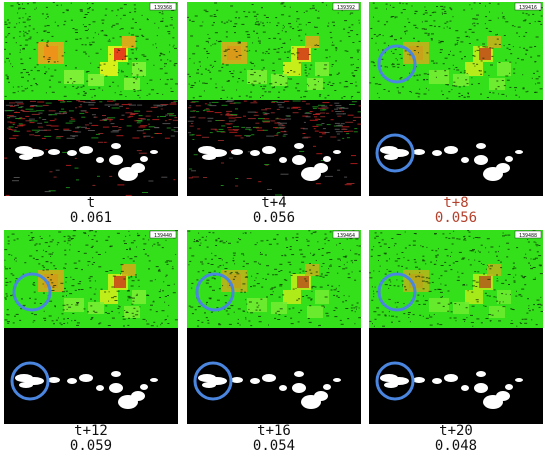 This screenshot has height=457, width=550. I want to click on mask-blobs, so click(86, 162).